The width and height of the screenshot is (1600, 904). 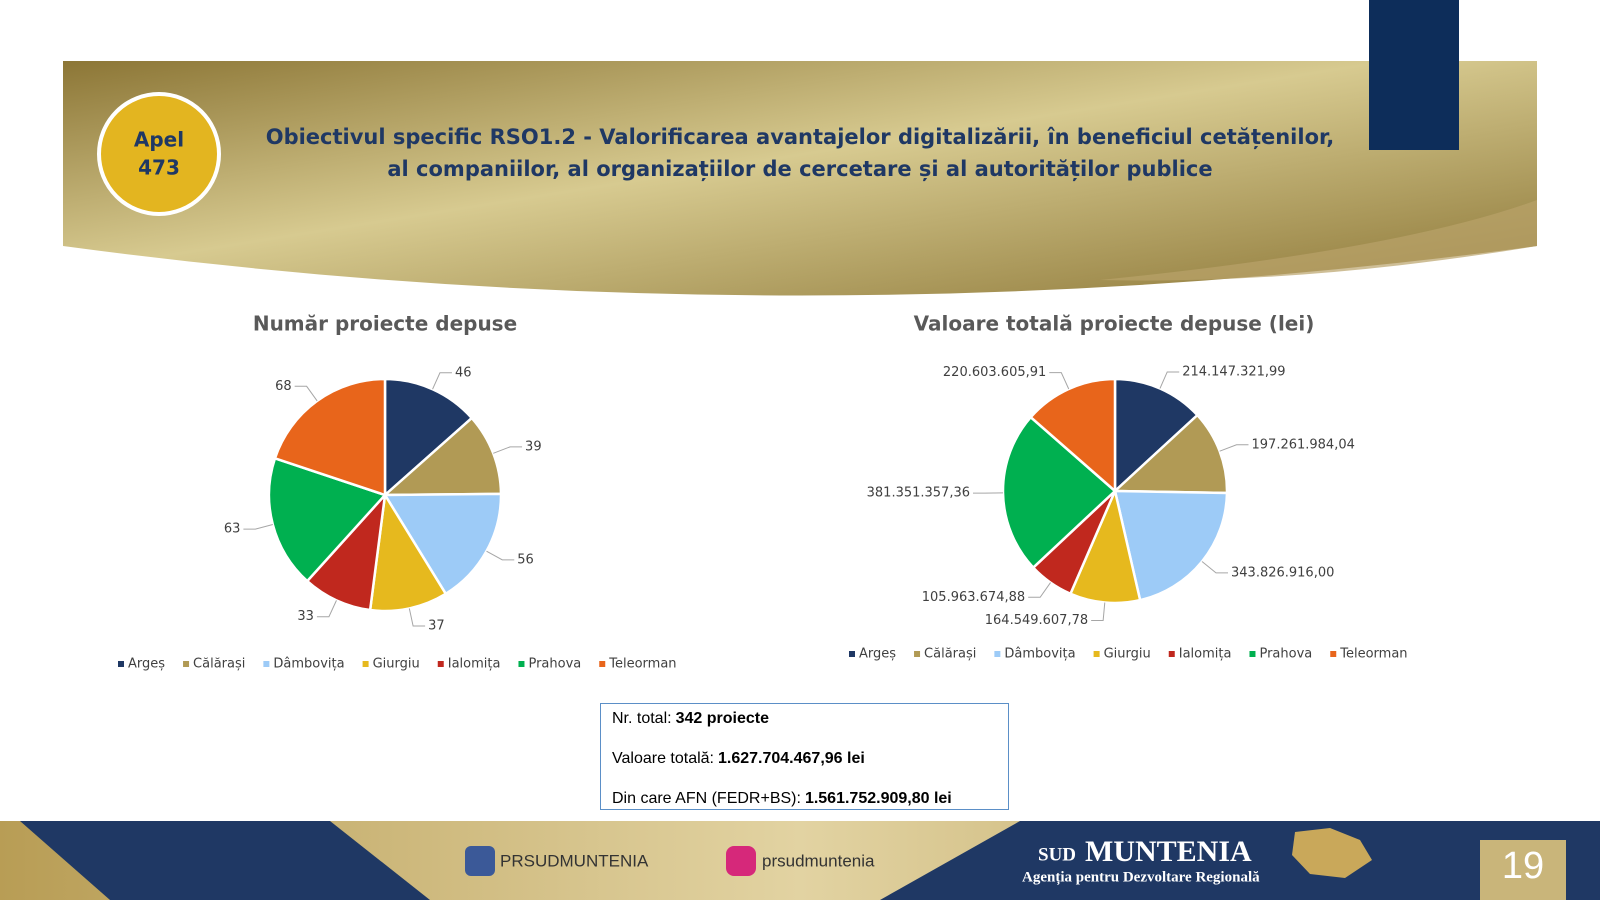 I want to click on page-number: 19, so click(x=1523, y=866).